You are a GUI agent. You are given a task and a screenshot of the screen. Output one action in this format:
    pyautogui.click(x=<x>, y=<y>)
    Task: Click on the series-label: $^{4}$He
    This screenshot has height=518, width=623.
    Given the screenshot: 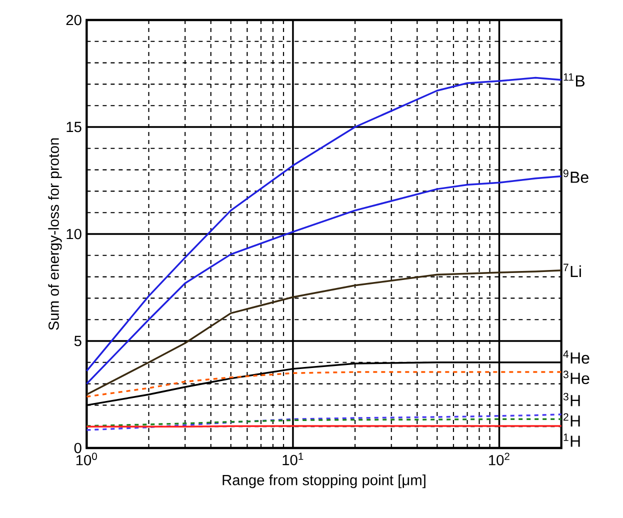 What is the action you would take?
    pyautogui.click(x=576, y=357)
    